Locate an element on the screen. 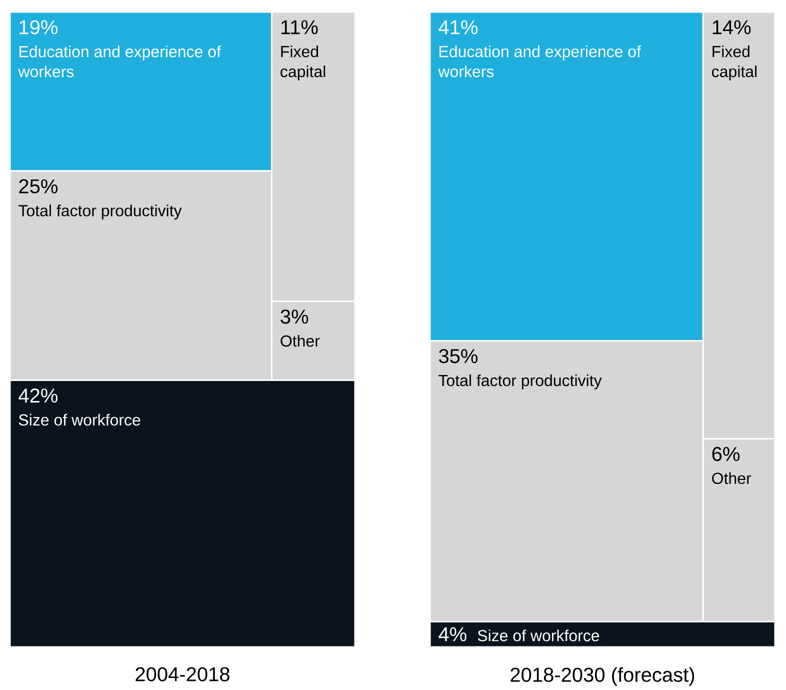  text: 2004-2018 is located at coordinates (183, 674).